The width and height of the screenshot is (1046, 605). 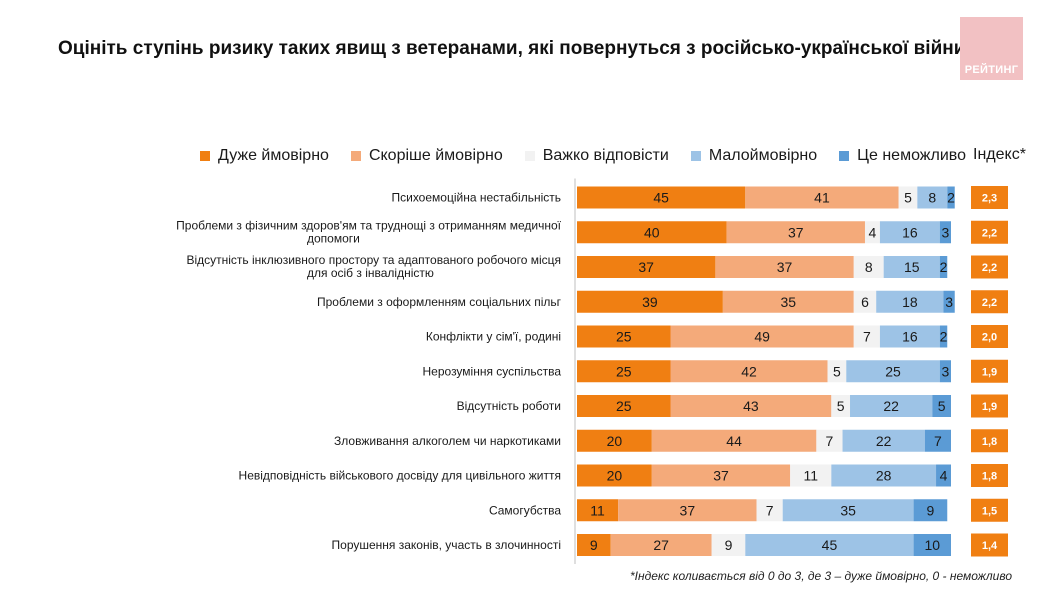 I want to click on data-label: 43, so click(x=751, y=406).